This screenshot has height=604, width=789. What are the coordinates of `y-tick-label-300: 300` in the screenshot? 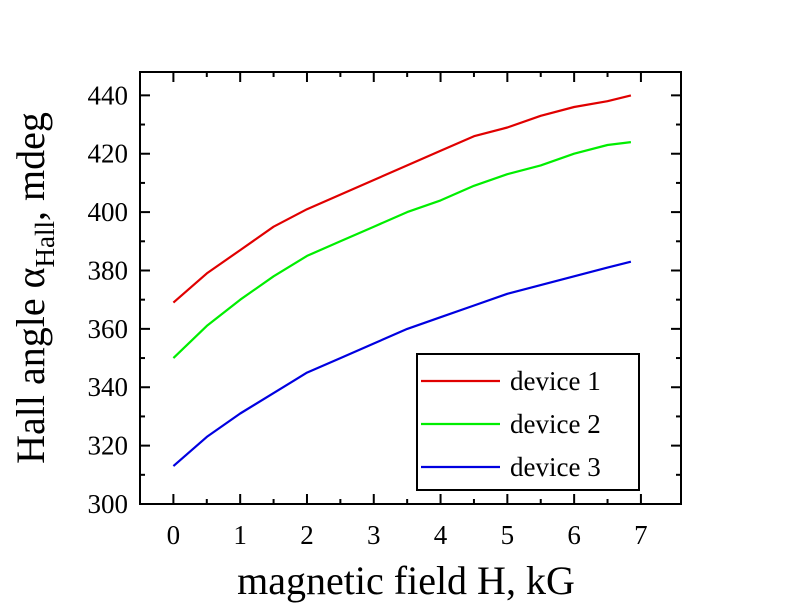 It's located at (108, 504).